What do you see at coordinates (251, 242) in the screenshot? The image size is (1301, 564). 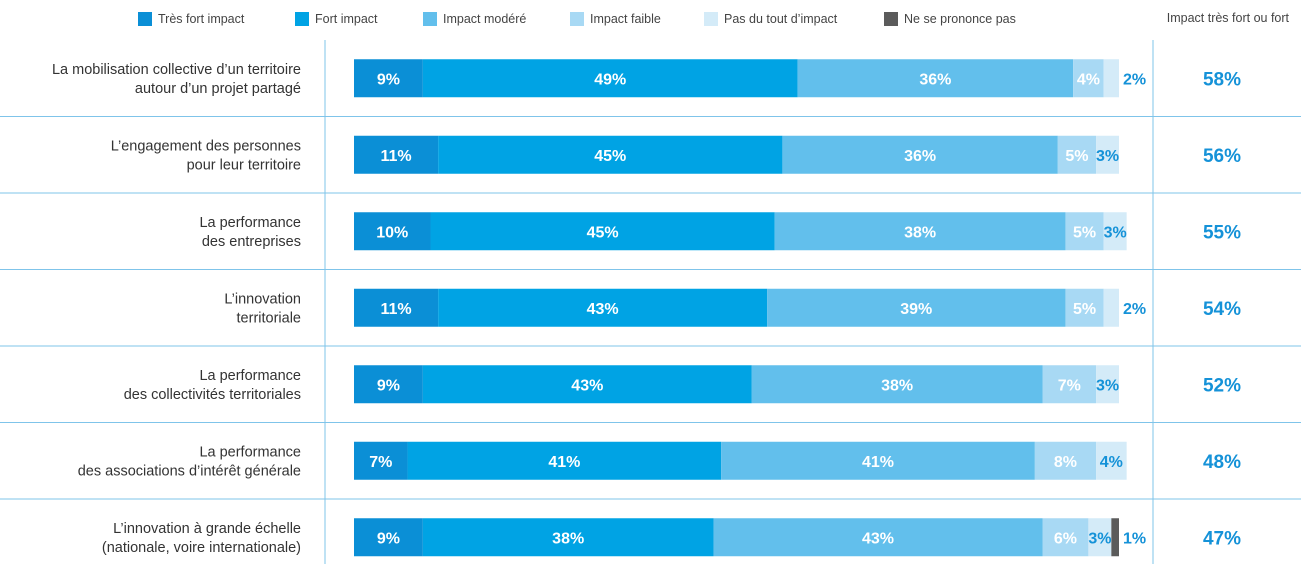 I see `category-label: des entreprises` at bounding box center [251, 242].